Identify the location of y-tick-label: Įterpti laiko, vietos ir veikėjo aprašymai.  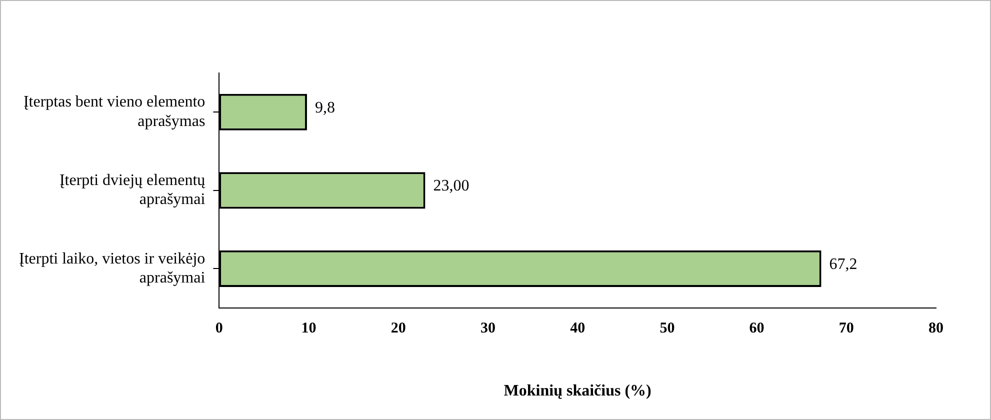
(112, 268).